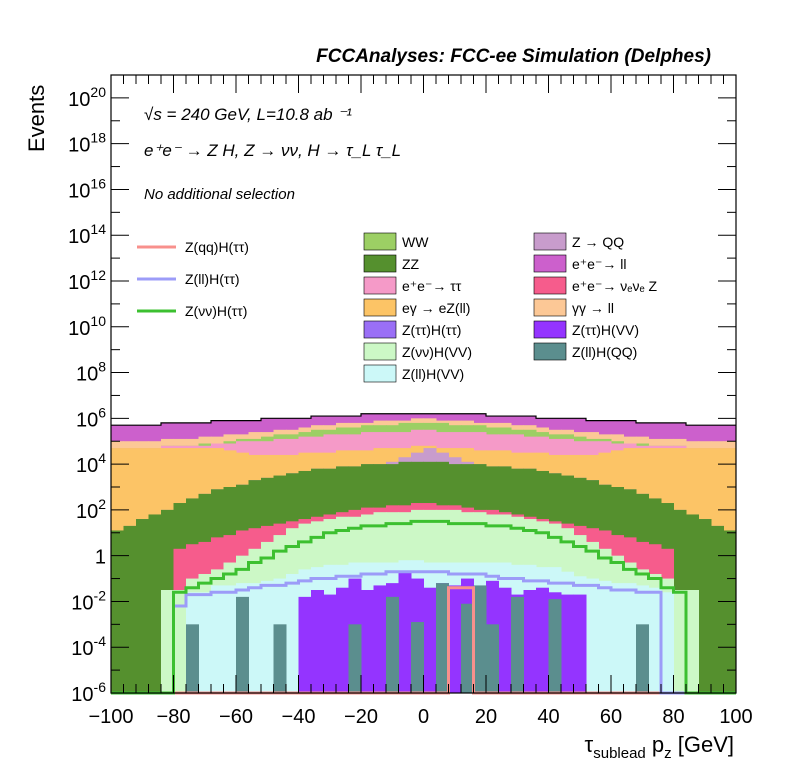 The height and width of the screenshot is (772, 796). I want to click on legend-signal: Z(qq)H(ττ) Z(ll)H(ττ) Z(νν)H(ττ), so click(193, 279).